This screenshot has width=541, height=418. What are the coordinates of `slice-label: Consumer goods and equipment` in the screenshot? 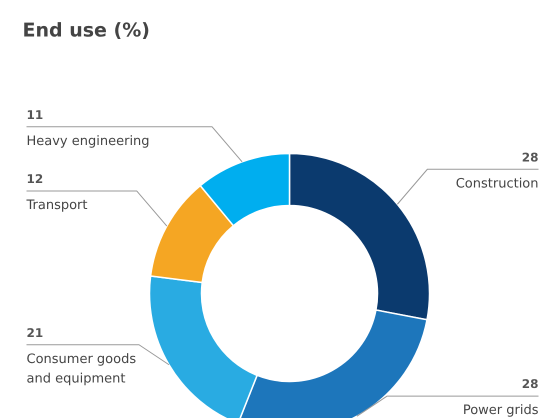 It's located at (81, 369).